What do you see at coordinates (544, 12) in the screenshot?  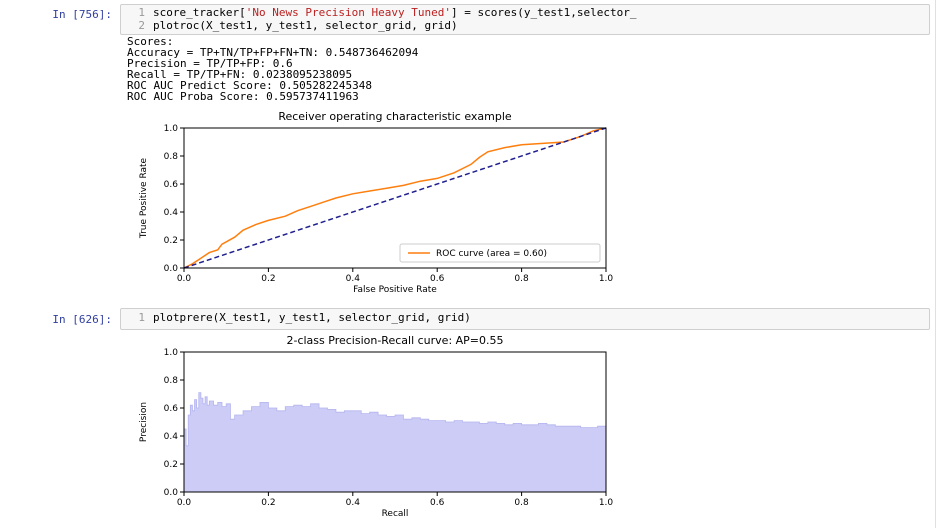 I see `code-text: ] = scores(y_test1,selector_` at bounding box center [544, 12].